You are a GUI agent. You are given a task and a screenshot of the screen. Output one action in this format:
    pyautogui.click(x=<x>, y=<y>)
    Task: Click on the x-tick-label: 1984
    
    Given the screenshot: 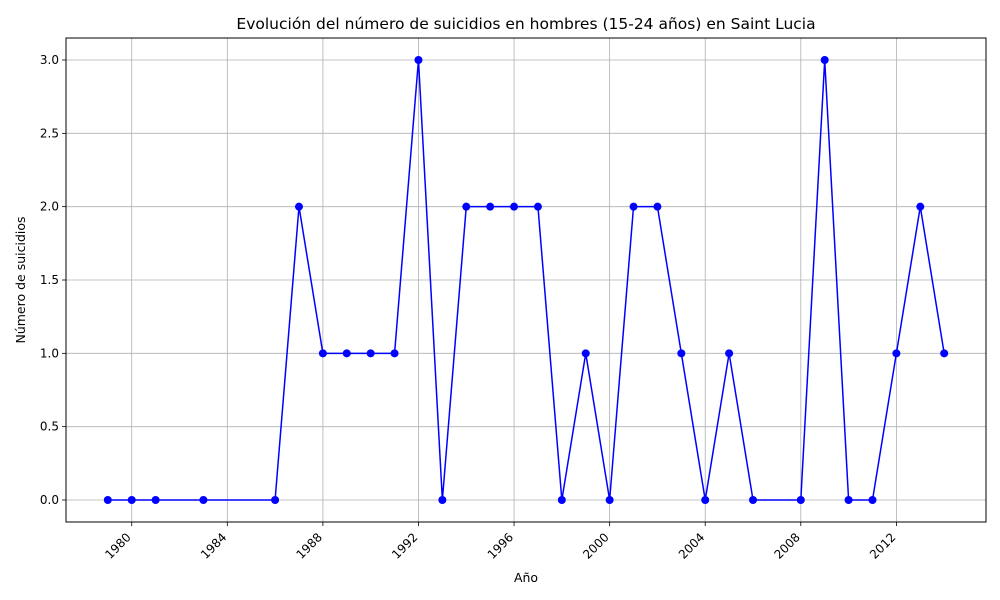 What is the action you would take?
    pyautogui.click(x=213, y=545)
    